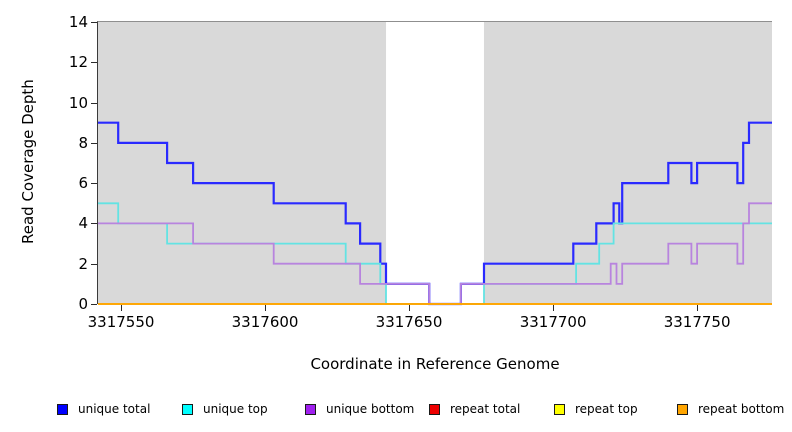 The width and height of the screenshot is (792, 432). I want to click on y-tick-label: 10, so click(78, 102).